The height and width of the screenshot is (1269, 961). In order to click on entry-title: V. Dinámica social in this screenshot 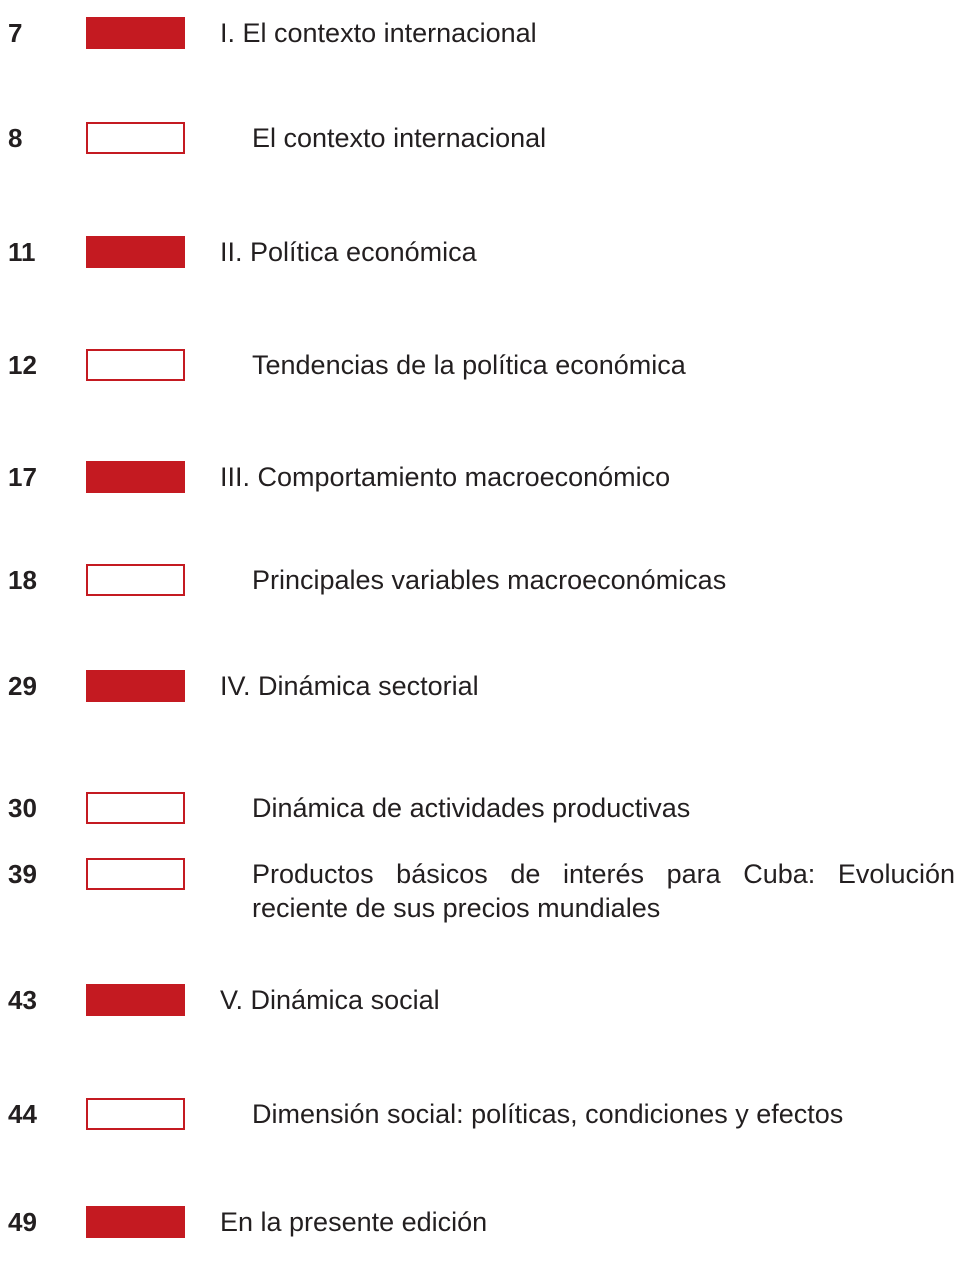, I will do `click(330, 1000)`.